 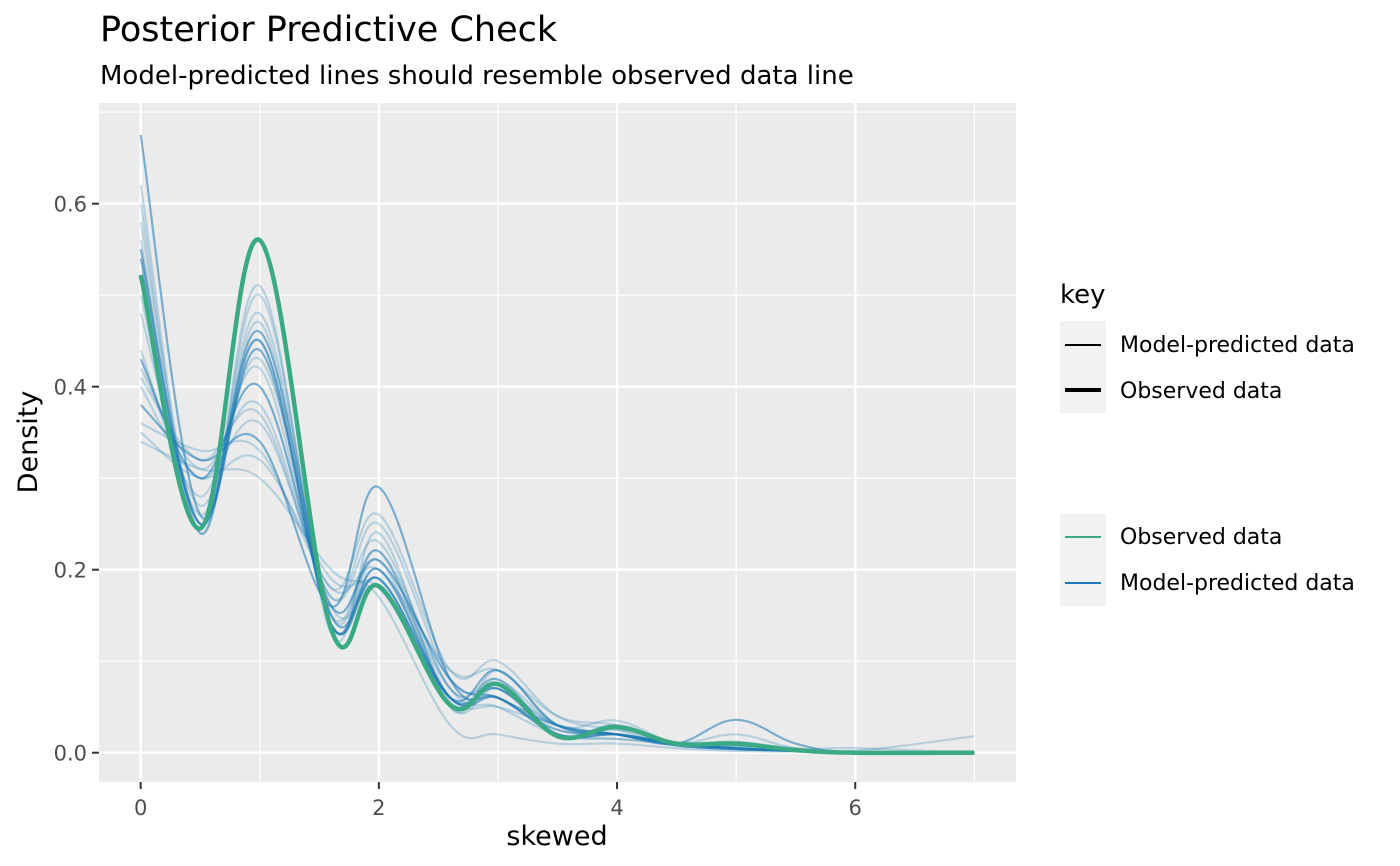 What do you see at coordinates (1207, 560) in the screenshot?
I see `legend-colour: Observed data Model-predicted data` at bounding box center [1207, 560].